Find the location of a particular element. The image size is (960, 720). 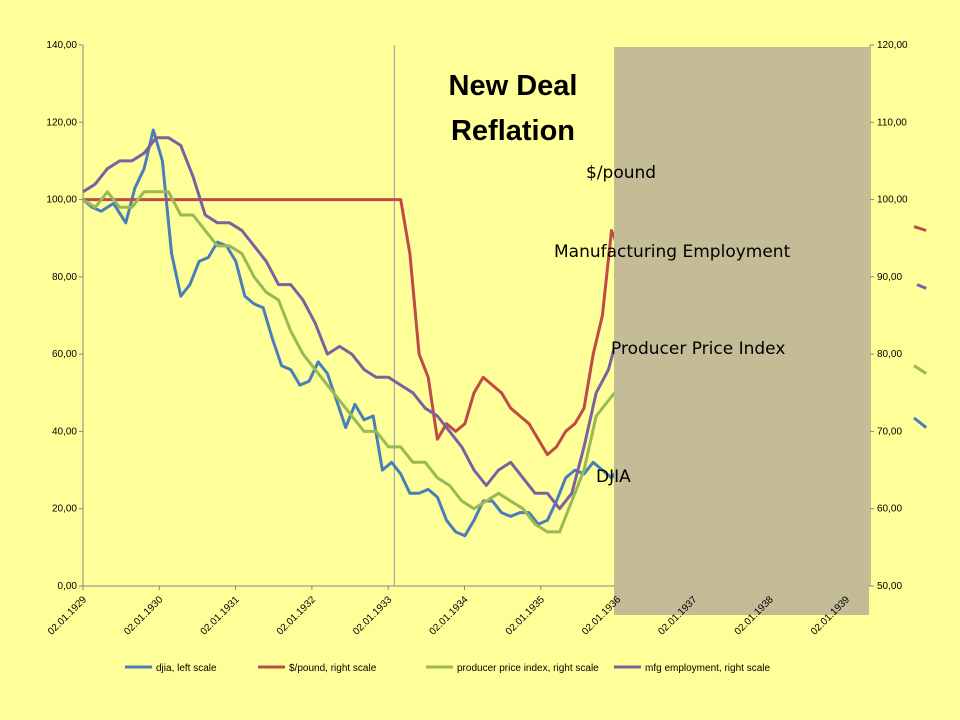

annotation-ppi: Producer Price Index is located at coordinates (698, 349).